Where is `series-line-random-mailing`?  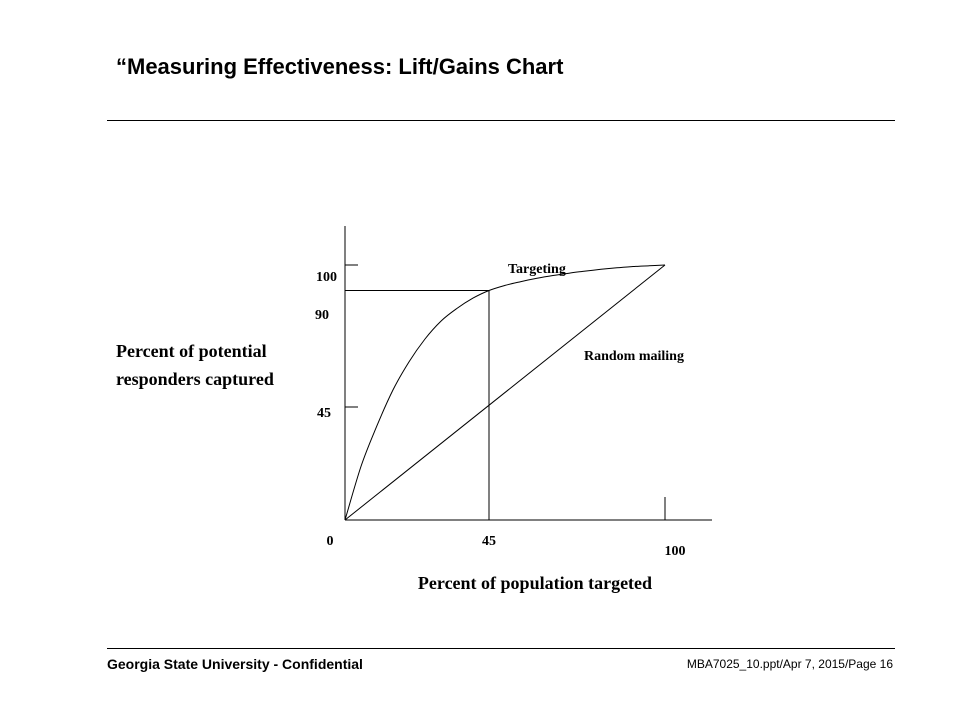 series-line-random-mailing is located at coordinates (505, 392).